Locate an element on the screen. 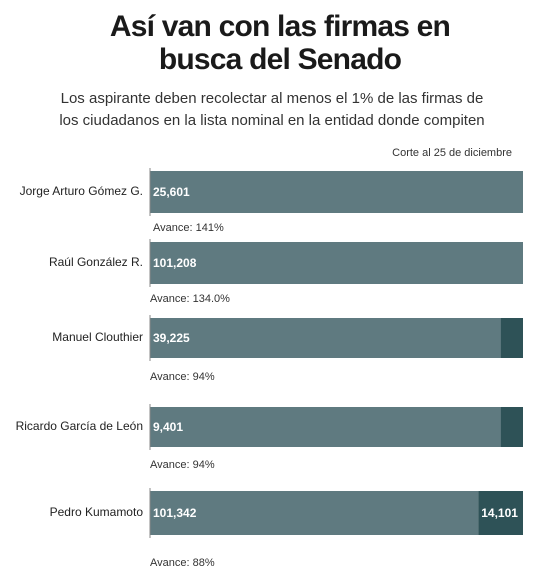 The image size is (555, 584). segment-label: 101,208 is located at coordinates (175, 263).